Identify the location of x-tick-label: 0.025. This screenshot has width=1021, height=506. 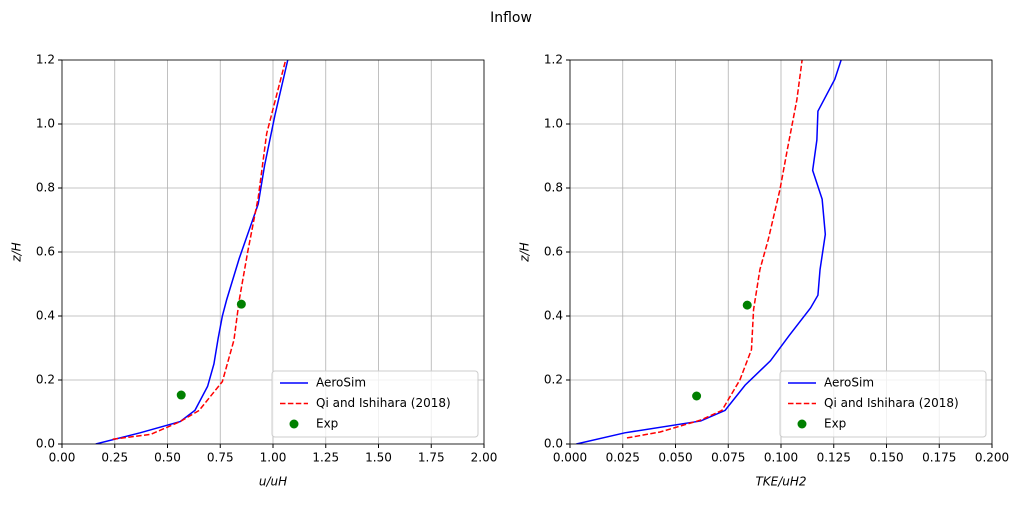
(623, 458).